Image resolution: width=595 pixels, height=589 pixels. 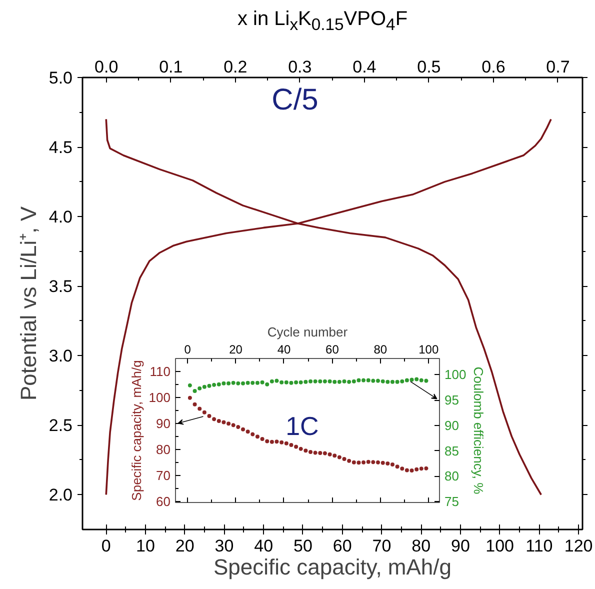 I want to click on x2-tick-label: 0.1, so click(x=171, y=67).